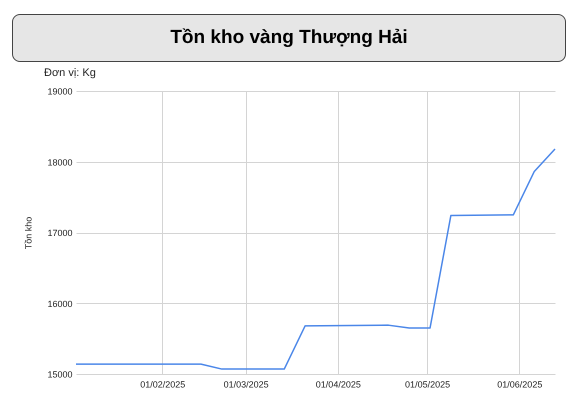 The image size is (578, 396). What do you see at coordinates (246, 385) in the screenshot?
I see `x-tick-label: 01/03/2025` at bounding box center [246, 385].